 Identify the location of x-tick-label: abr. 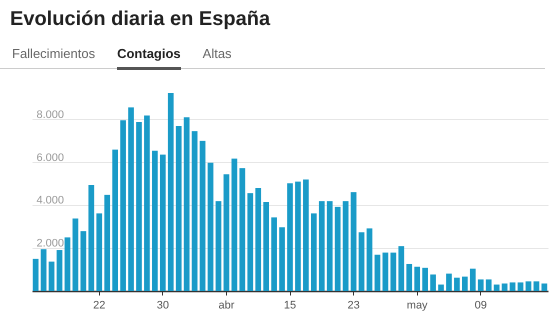
(226, 306).